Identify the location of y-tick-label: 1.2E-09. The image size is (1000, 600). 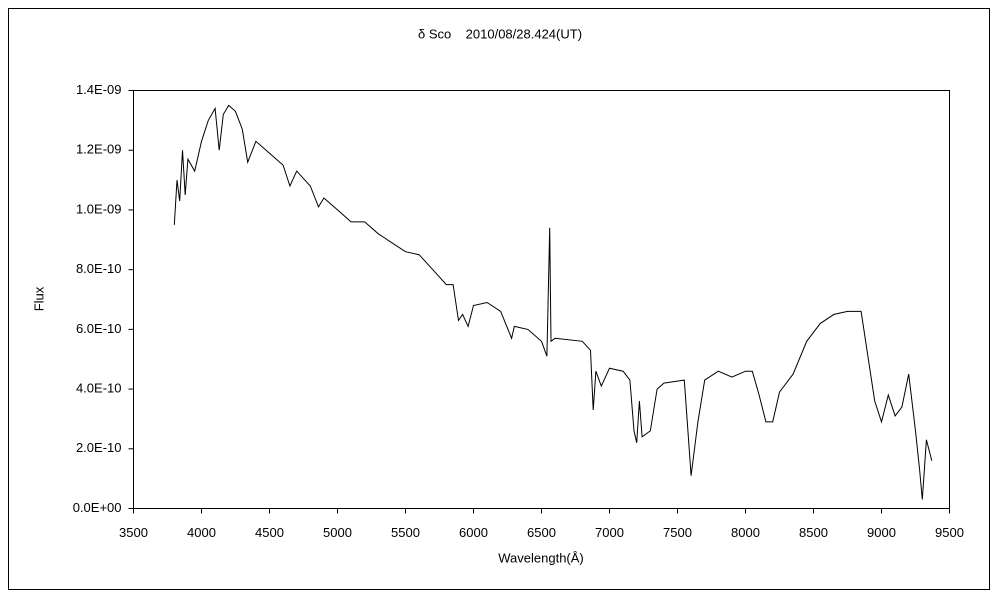
(99, 149).